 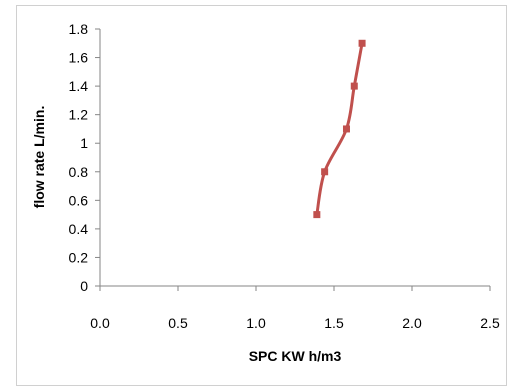 What do you see at coordinates (79, 257) in the screenshot?
I see `y-tick-label: 0.2` at bounding box center [79, 257].